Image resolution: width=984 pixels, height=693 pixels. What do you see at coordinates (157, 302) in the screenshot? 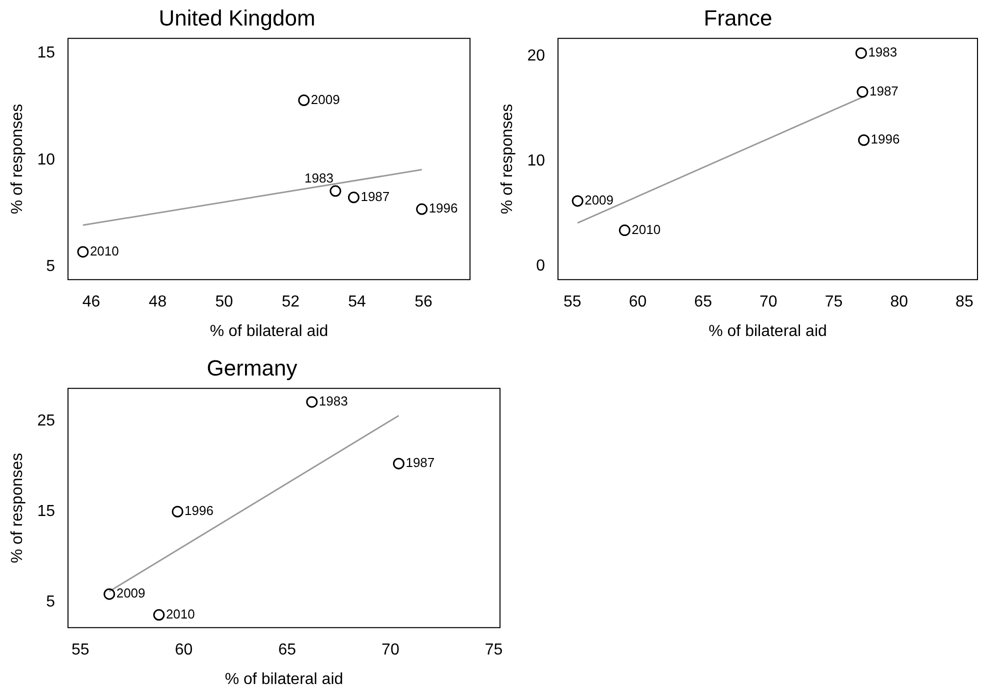
I see `x-tick-label: 48` at bounding box center [157, 302].